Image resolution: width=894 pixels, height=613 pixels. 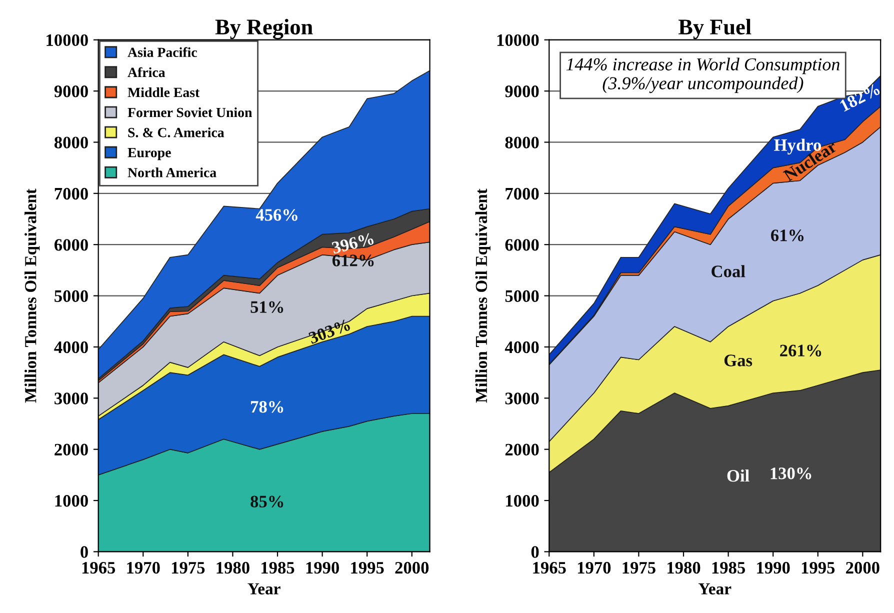 I want to click on chart-title: By Region, so click(x=264, y=29).